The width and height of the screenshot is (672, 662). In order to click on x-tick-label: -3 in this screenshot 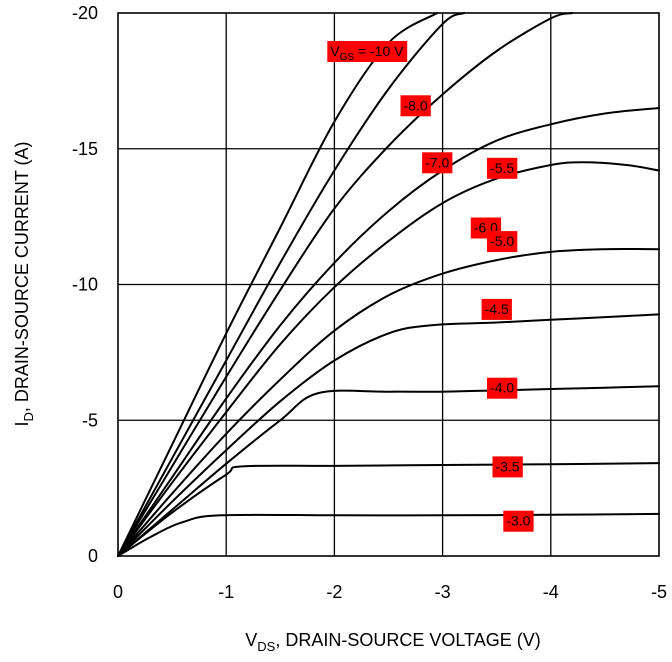, I will do `click(443, 592)`.